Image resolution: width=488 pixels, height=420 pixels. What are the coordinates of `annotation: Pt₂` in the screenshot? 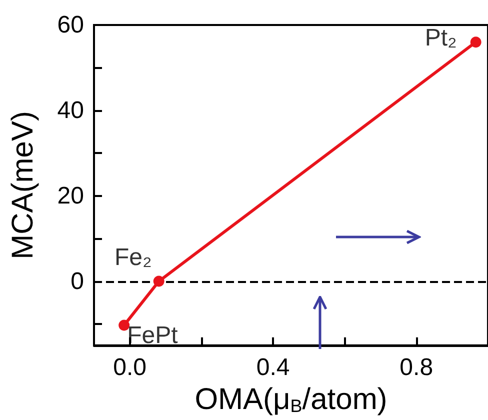 It's located at (440, 38).